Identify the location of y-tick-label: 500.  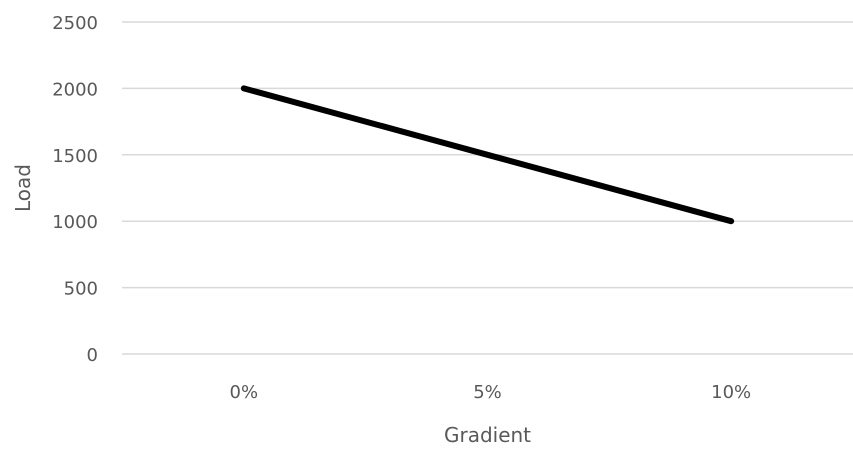
(81, 289).